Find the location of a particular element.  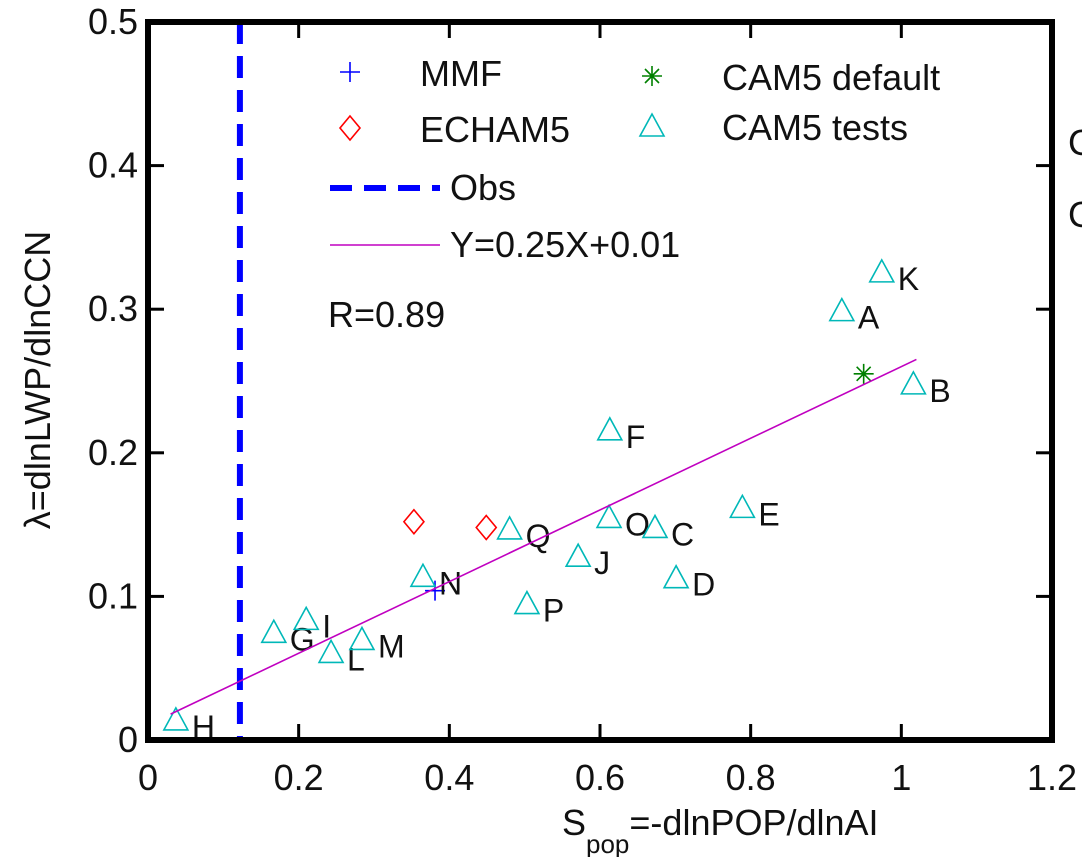

point-label: D is located at coordinates (703, 585).